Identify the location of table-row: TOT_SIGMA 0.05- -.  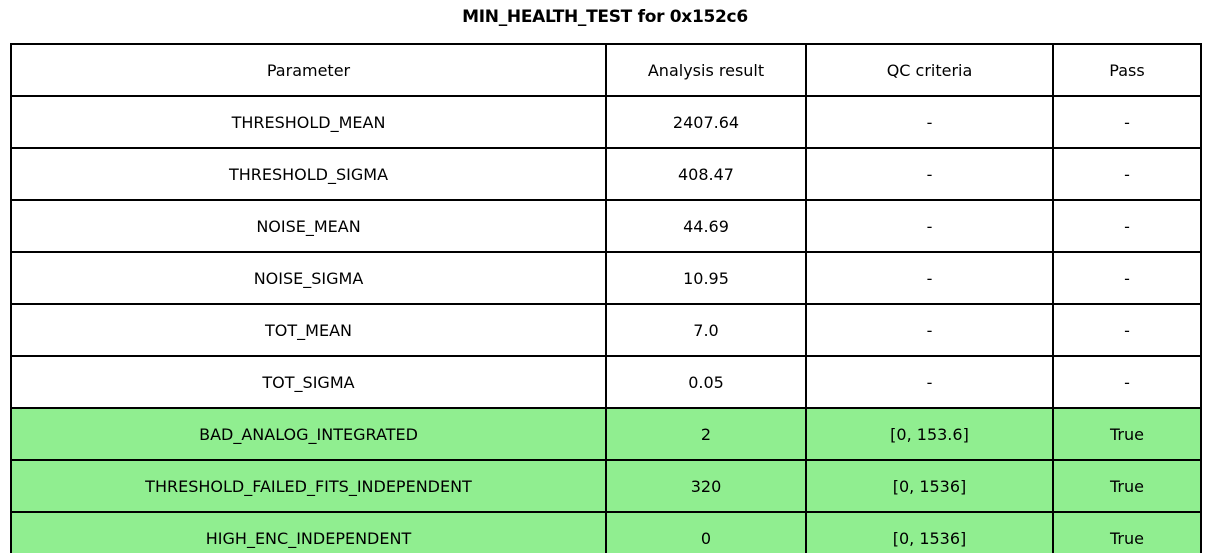
(606, 382).